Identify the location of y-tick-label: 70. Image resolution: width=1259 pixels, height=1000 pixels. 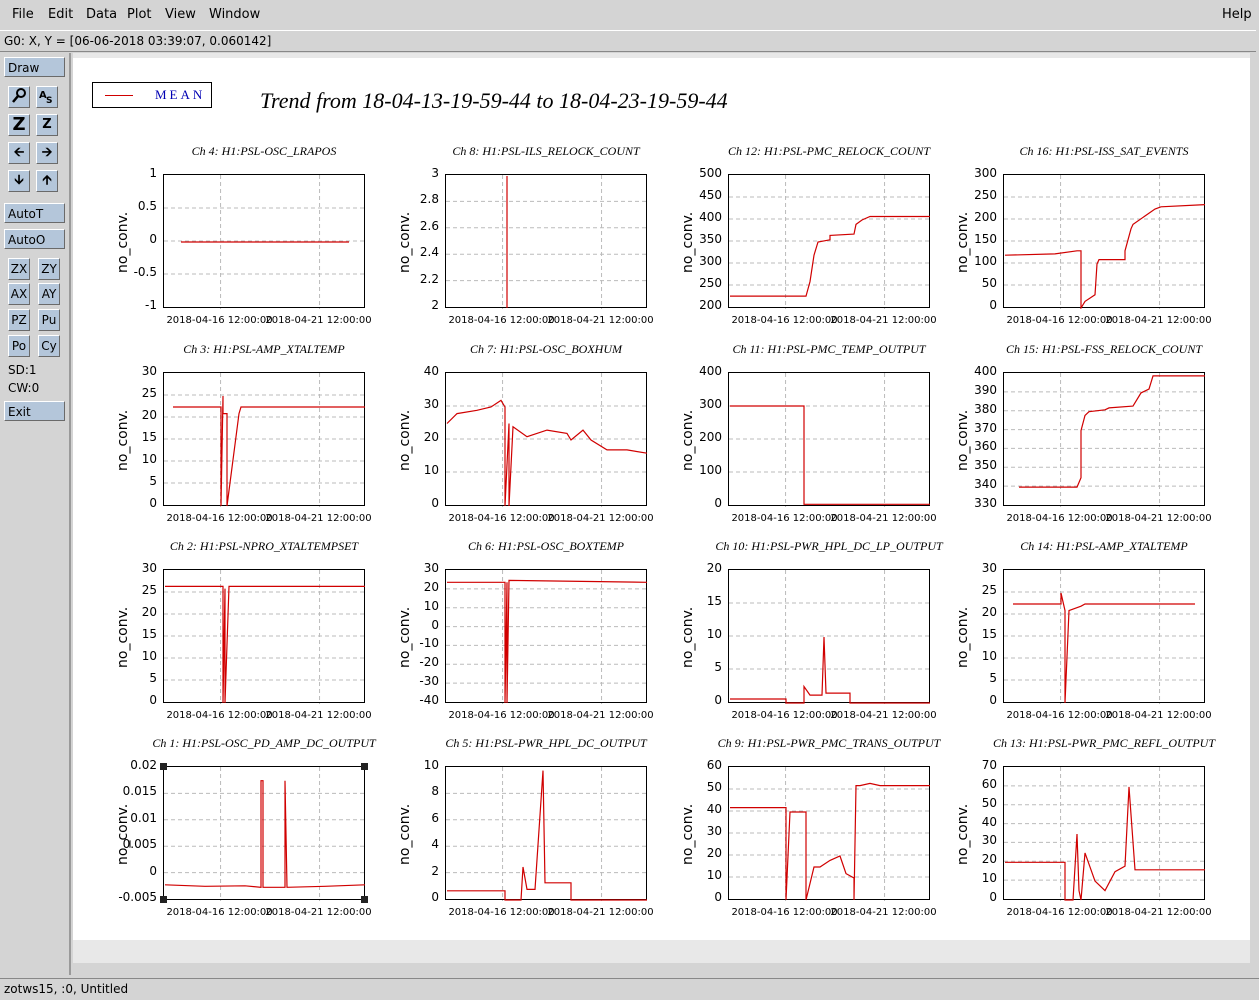
(989, 765).